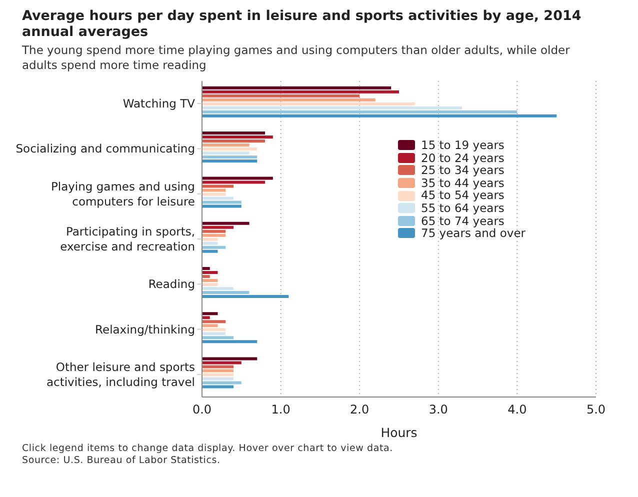 This screenshot has width=638, height=497. I want to click on source-note: Source: U.S. Bureau of Labor Statistics., so click(122, 461).